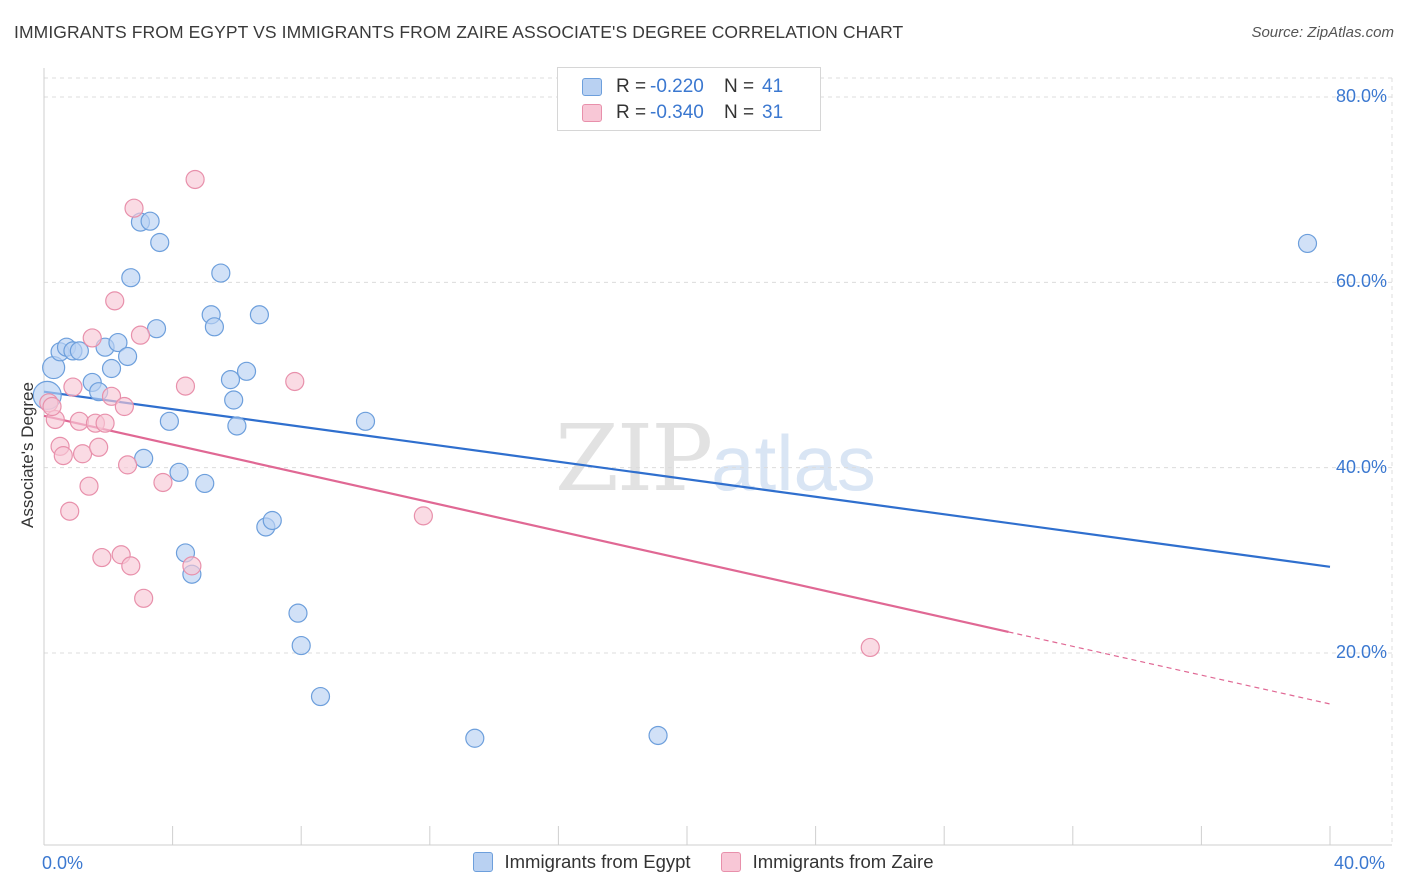 The image size is (1406, 892). I want to click on watermark-zip: ZIP, so click(634, 458).